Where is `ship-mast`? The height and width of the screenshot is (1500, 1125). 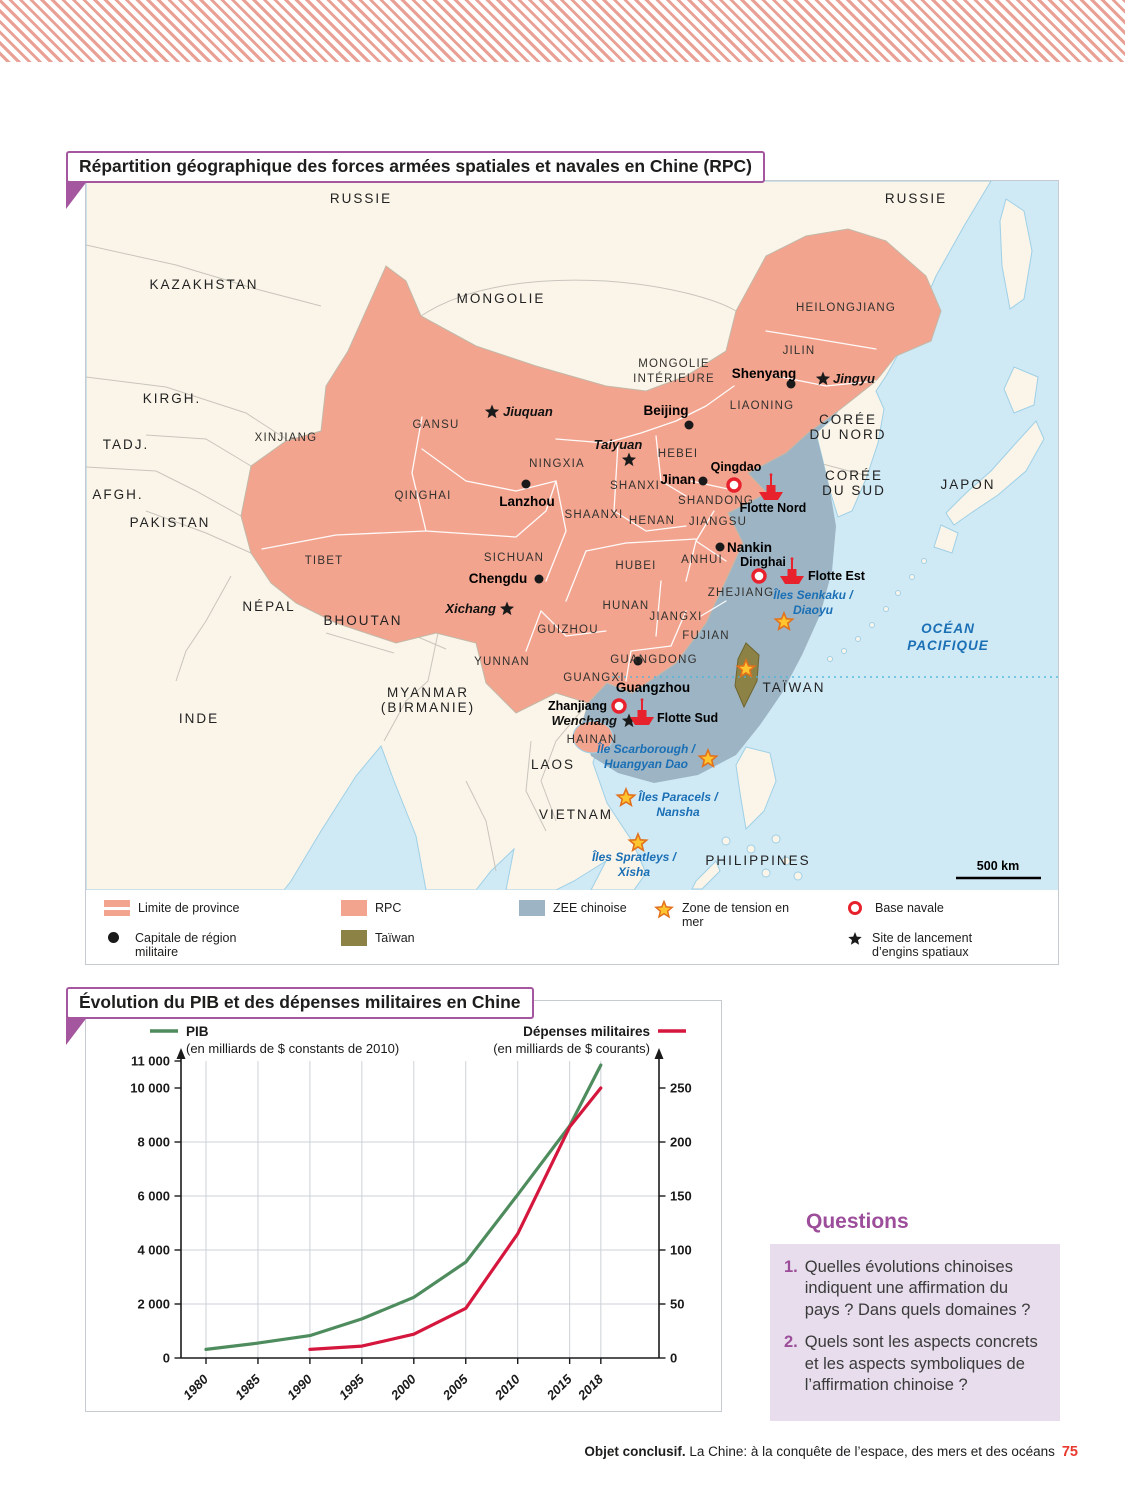
ship-mast is located at coordinates (792, 564).